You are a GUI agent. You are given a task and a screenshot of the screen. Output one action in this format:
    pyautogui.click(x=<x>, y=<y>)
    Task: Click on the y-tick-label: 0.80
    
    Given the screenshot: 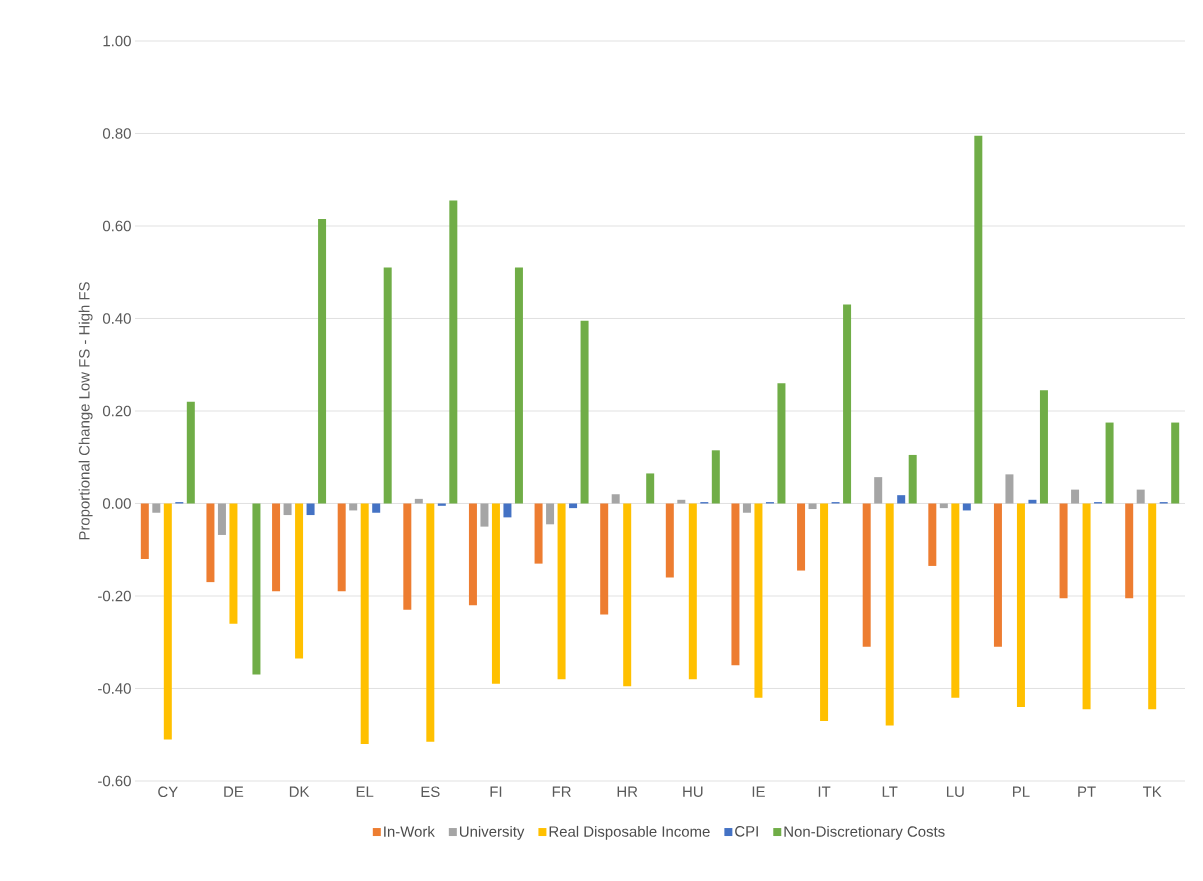 What is the action you would take?
    pyautogui.click(x=116, y=133)
    